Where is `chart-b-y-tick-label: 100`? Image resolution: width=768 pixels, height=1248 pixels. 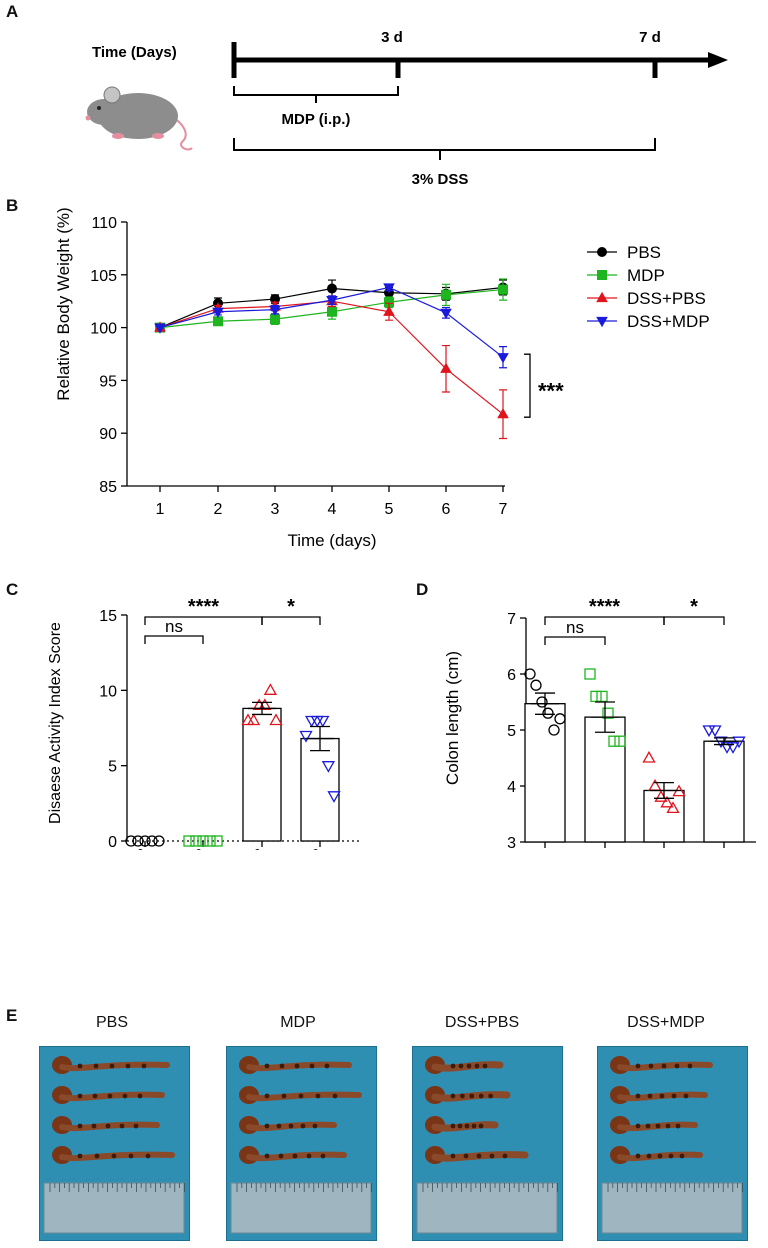 chart-b-y-tick-label: 100 is located at coordinates (103, 329).